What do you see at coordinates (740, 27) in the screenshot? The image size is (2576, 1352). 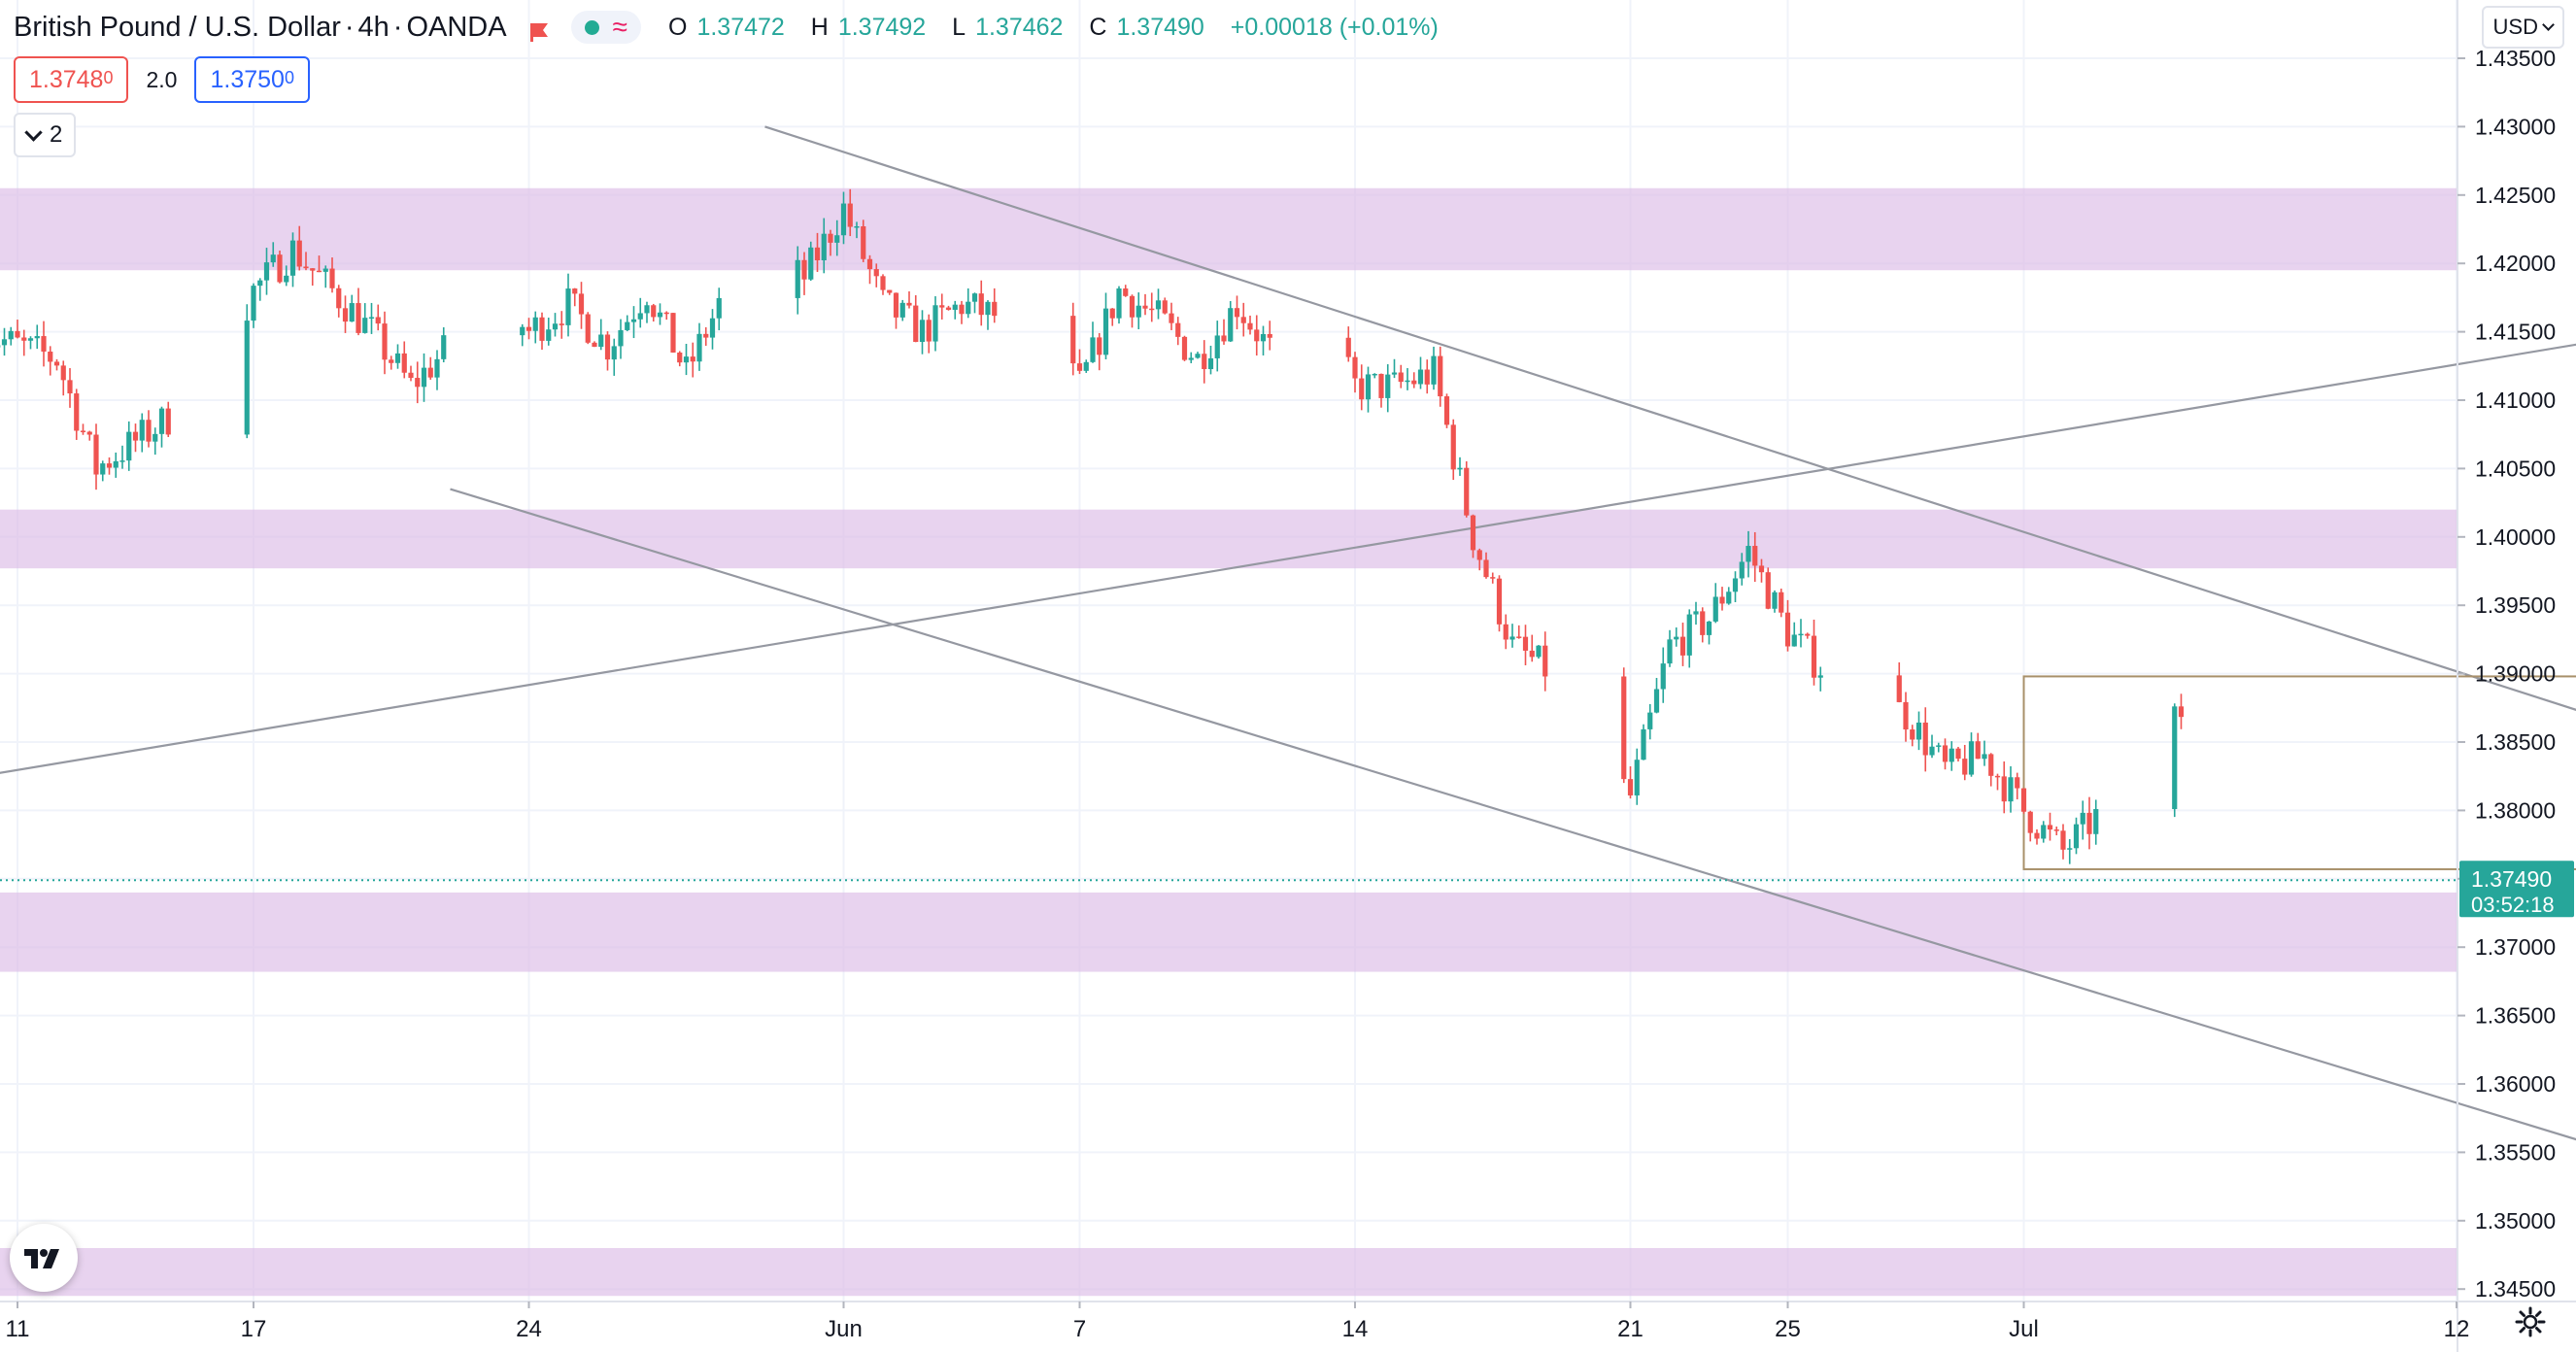 I see `open-value: 1.37472` at bounding box center [740, 27].